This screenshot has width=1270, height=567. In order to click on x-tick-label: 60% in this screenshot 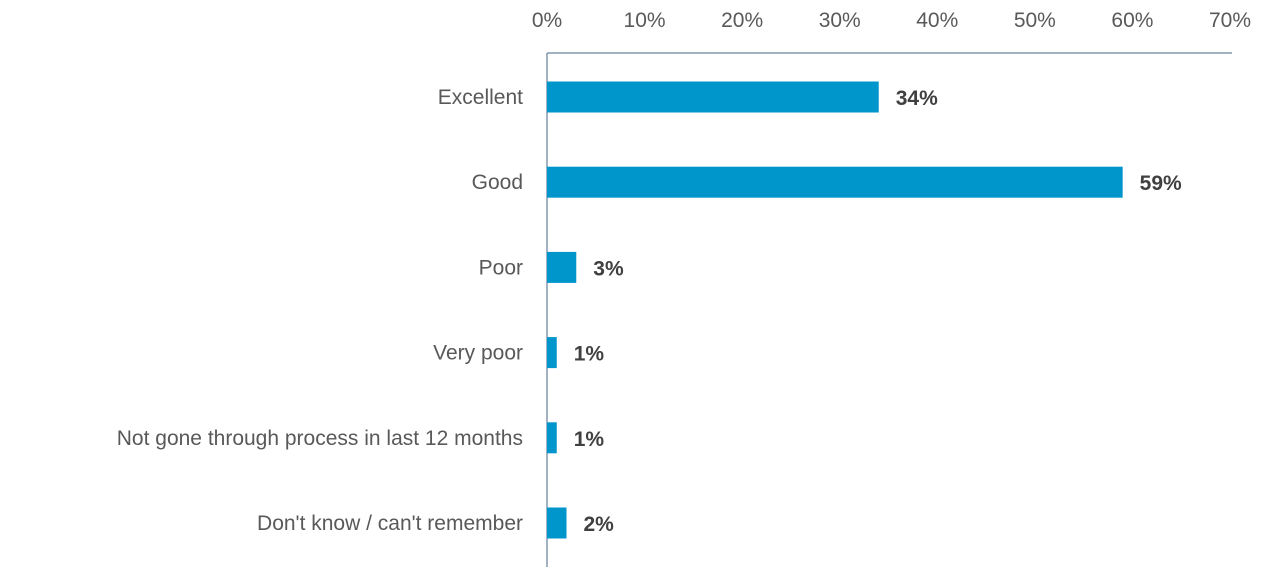, I will do `click(1132, 20)`.